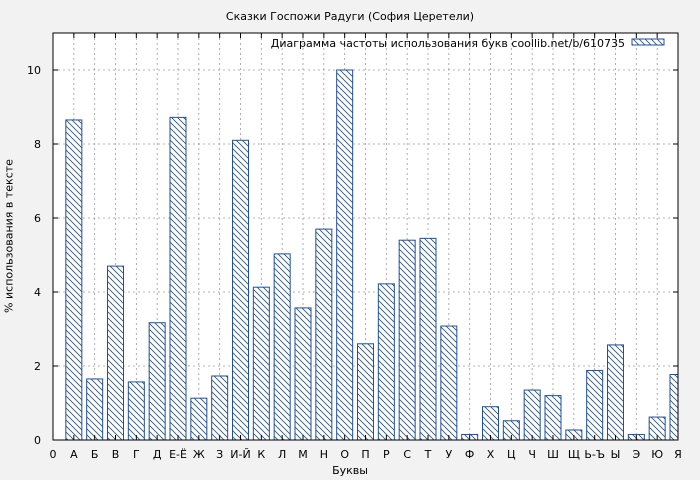 The height and width of the screenshot is (480, 700). Describe the element at coordinates (615, 392) in the screenshot. I see `bar-Ы` at that location.